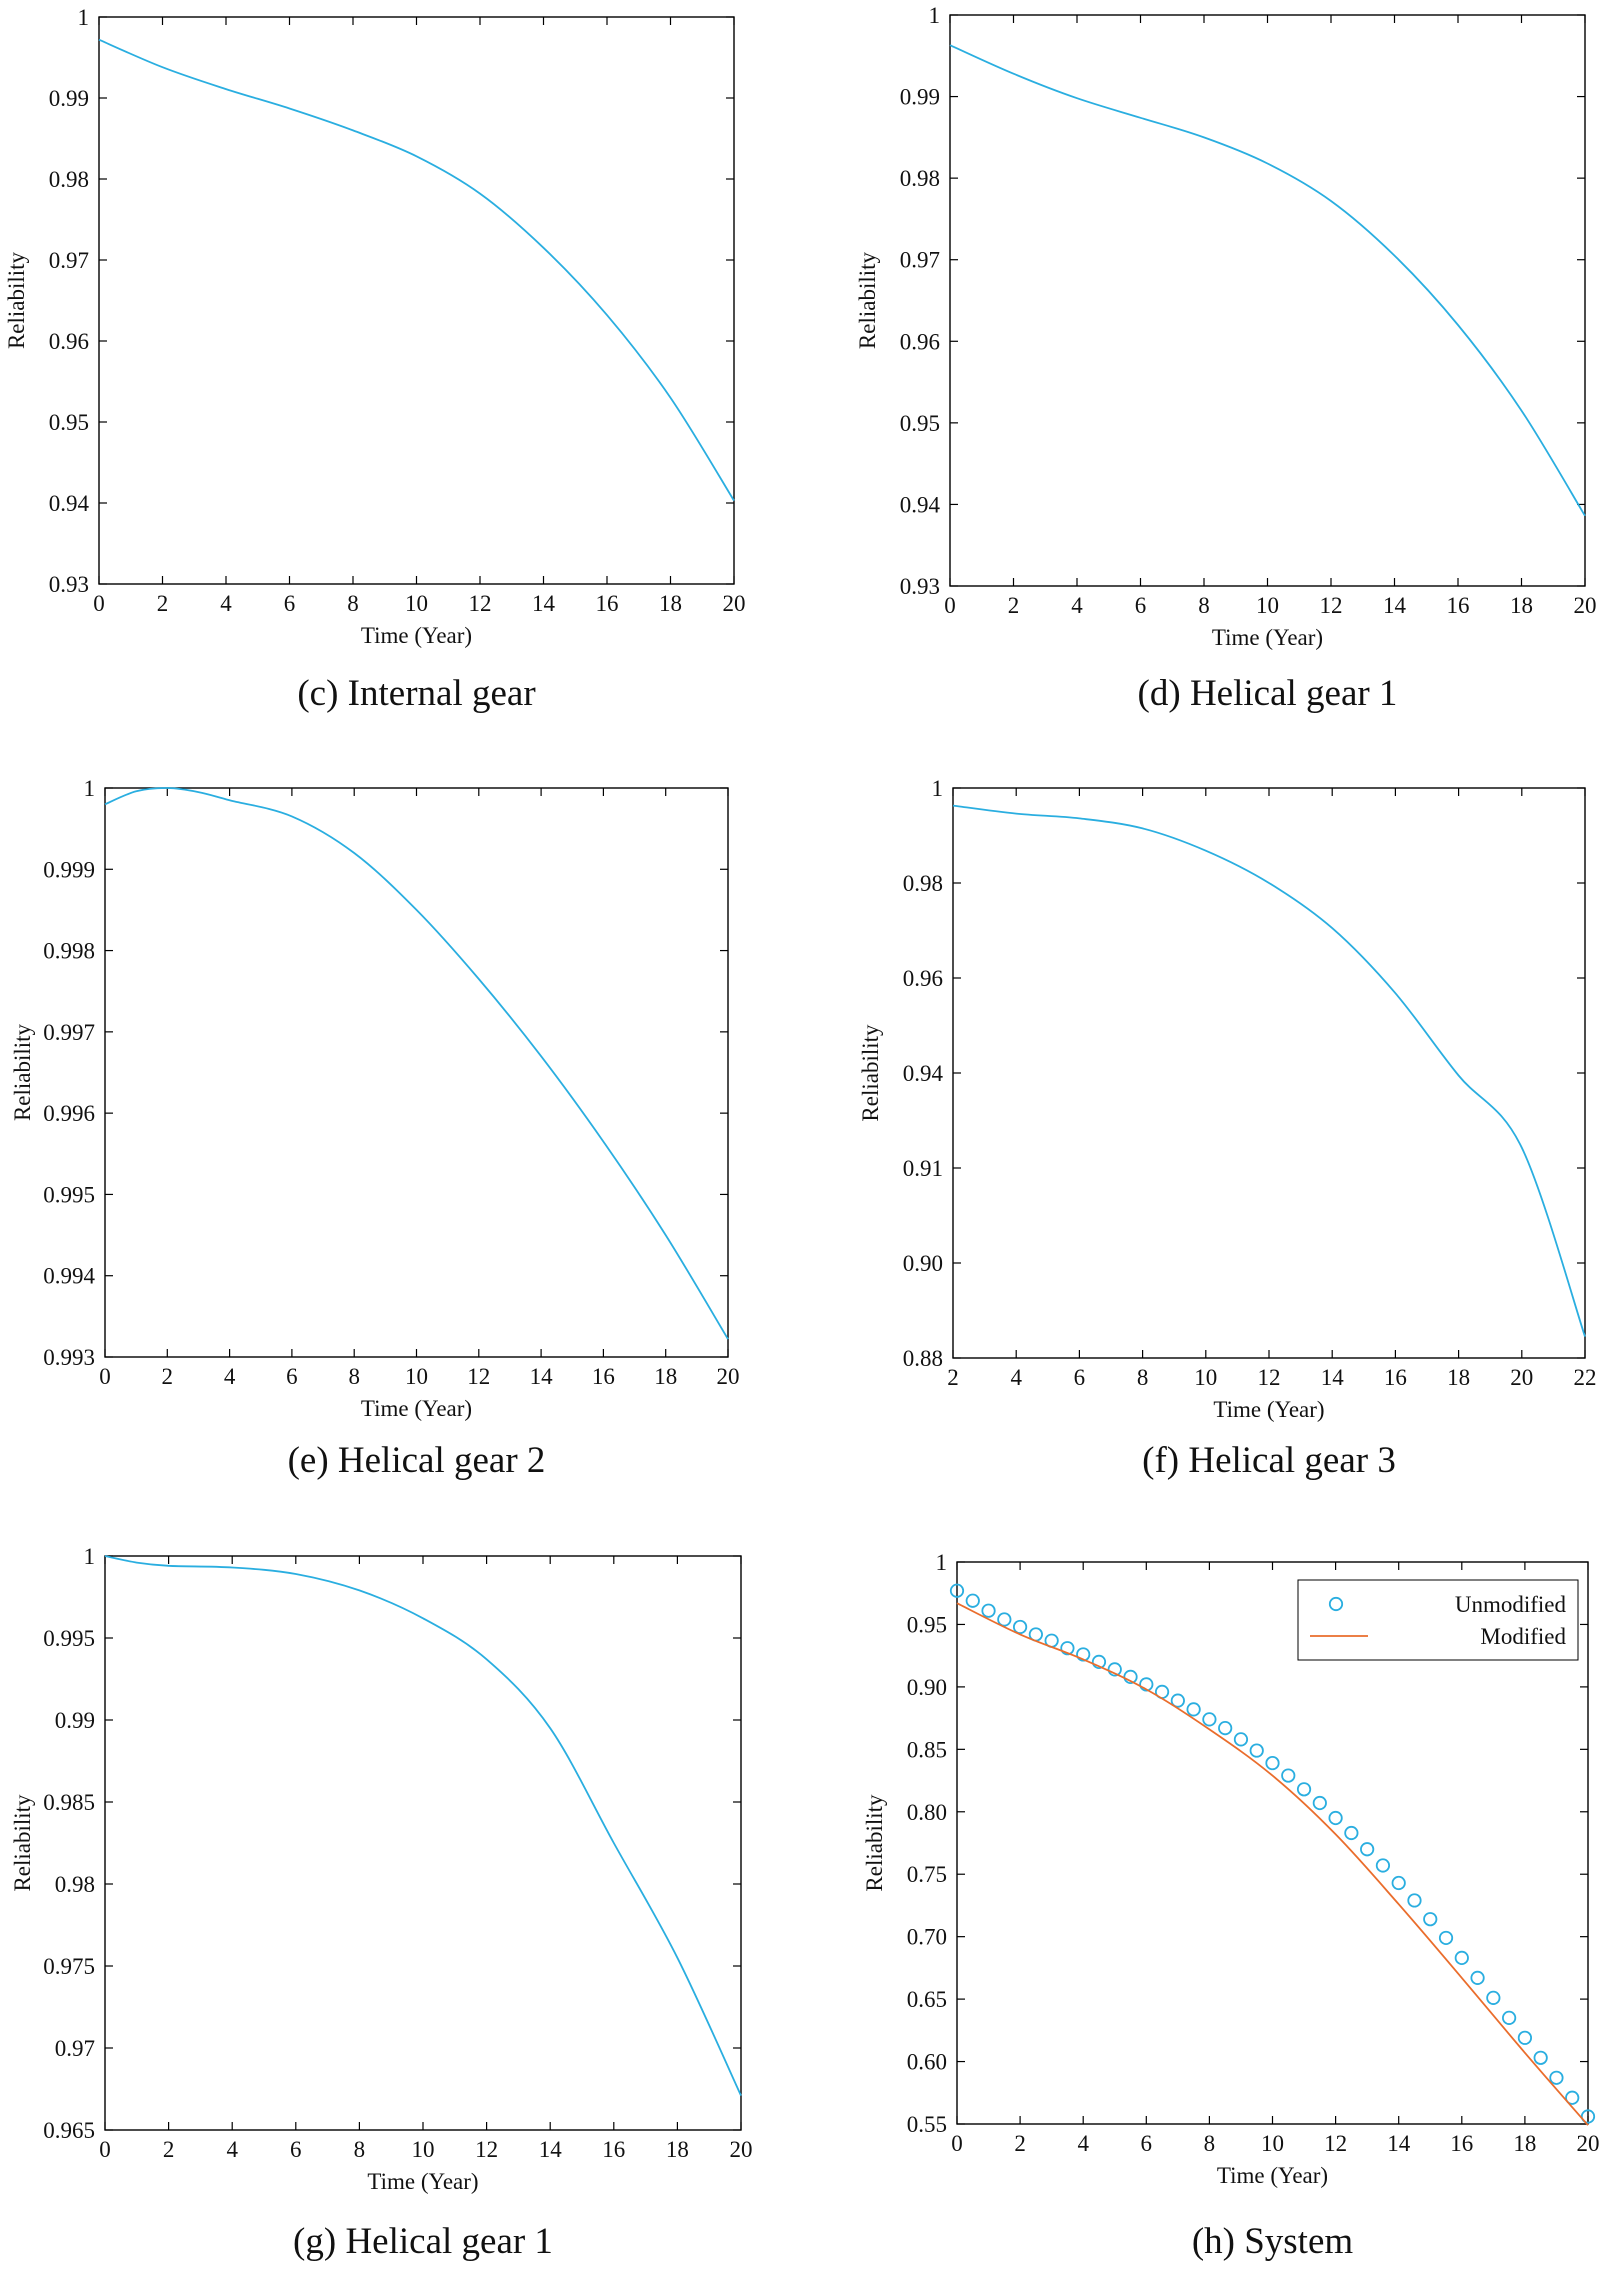 The width and height of the screenshot is (1600, 2279). I want to click on y-tick-label: 0.70, so click(927, 1937).